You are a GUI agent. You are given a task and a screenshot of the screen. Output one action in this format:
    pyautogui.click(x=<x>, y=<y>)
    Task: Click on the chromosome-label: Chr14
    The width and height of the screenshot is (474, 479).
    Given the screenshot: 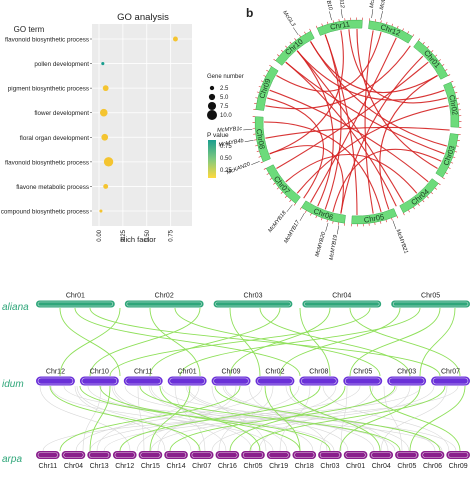 What is the action you would take?
    pyautogui.click(x=176, y=466)
    